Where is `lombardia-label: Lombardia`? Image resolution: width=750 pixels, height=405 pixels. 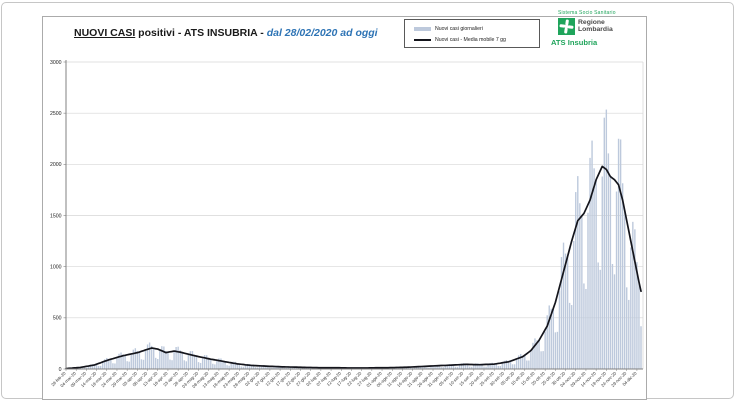
lombardia-label: Lombardia is located at coordinates (595, 29).